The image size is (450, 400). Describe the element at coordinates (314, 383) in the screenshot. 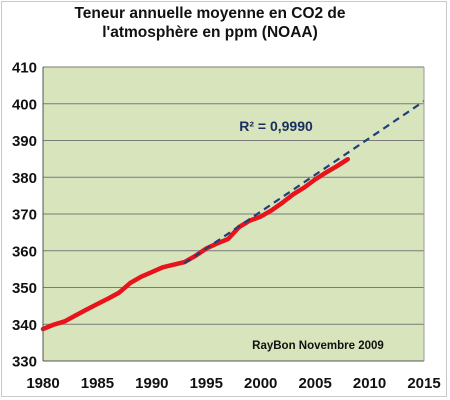

I see `x-tick-label-2005: 2005` at that location.